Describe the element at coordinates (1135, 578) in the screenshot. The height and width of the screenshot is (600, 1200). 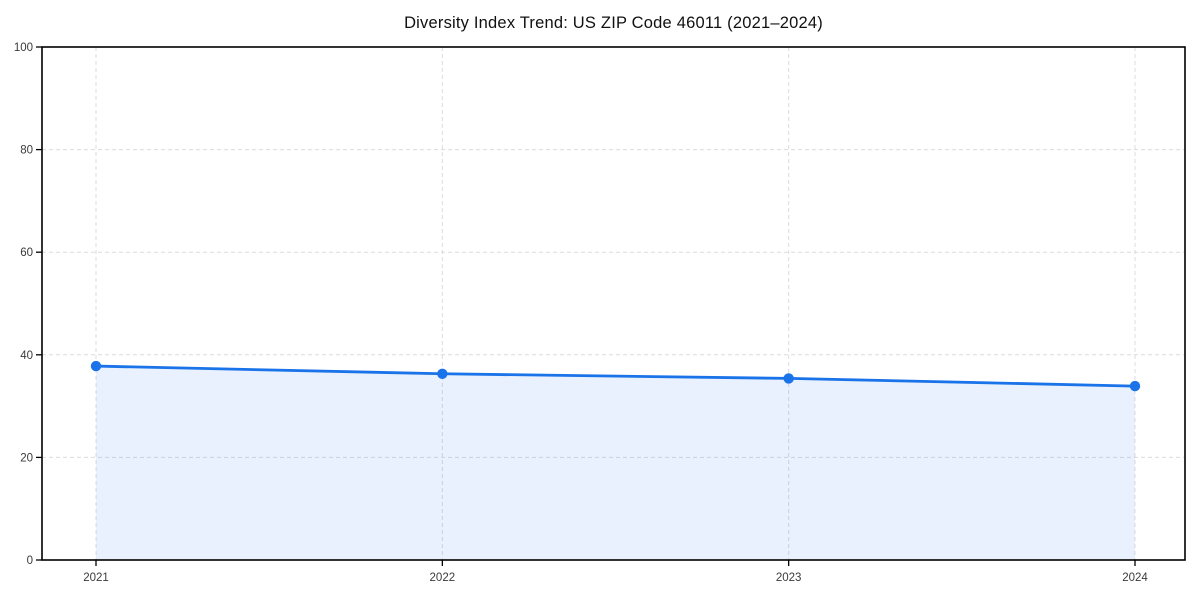
I see `x-tick-label: 2024` at that location.